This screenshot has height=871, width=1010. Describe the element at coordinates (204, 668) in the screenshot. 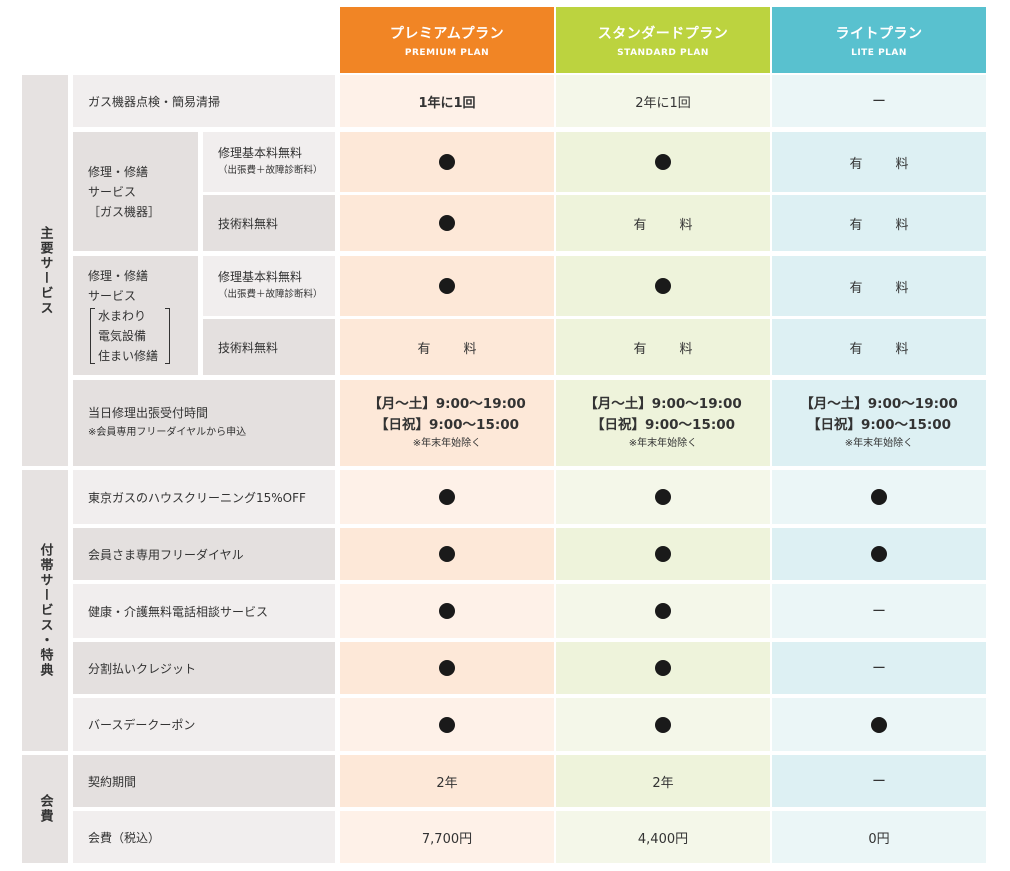

I see `row-label-credit: 分割払いクレジット` at that location.